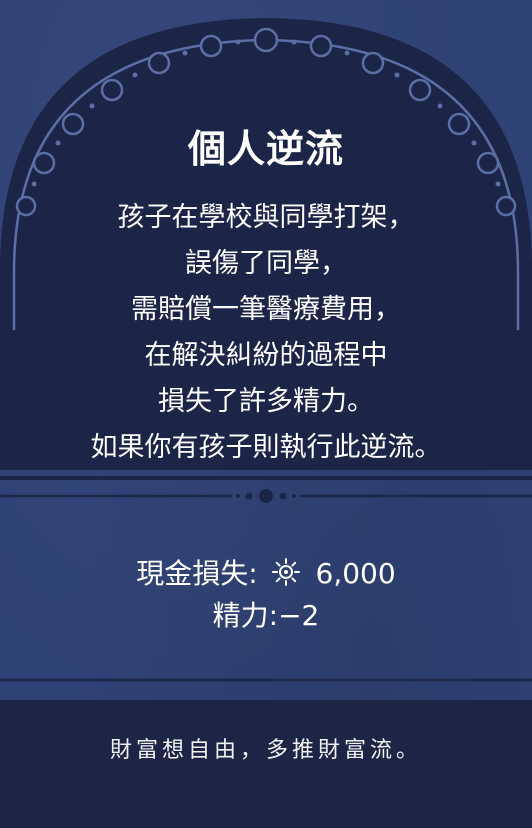 The width and height of the screenshot is (532, 828). I want to click on divider-ornament, so click(266, 489).